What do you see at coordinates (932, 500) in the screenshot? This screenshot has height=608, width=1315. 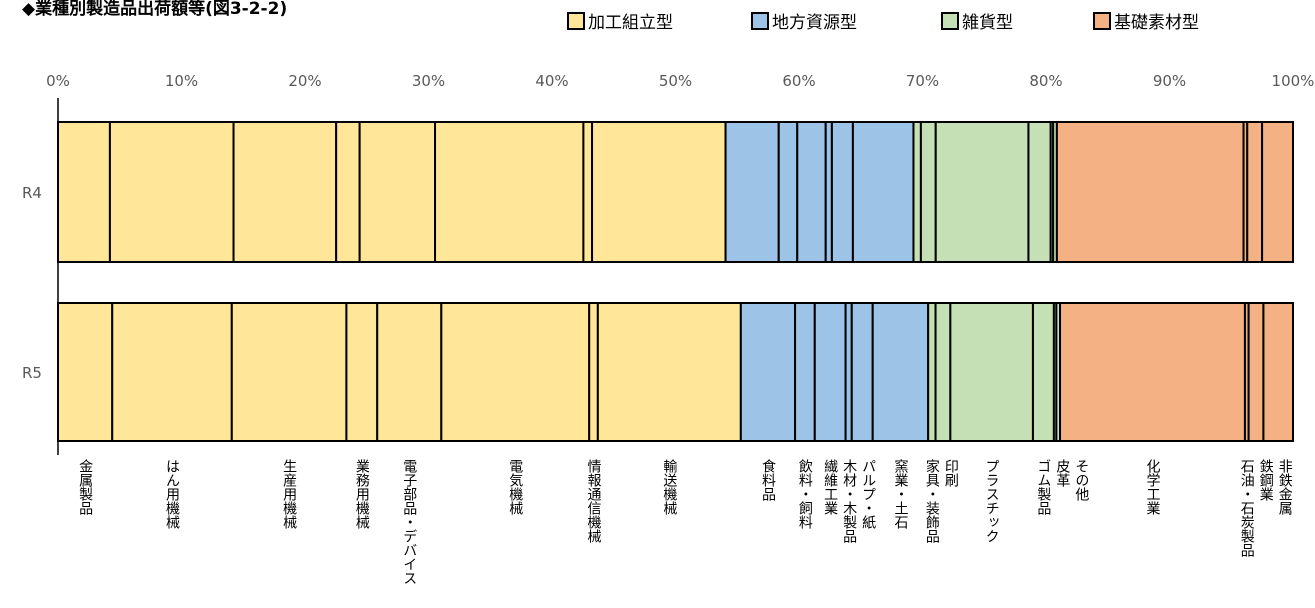 I see `segment-label: 家具・装飾品` at bounding box center [932, 500].